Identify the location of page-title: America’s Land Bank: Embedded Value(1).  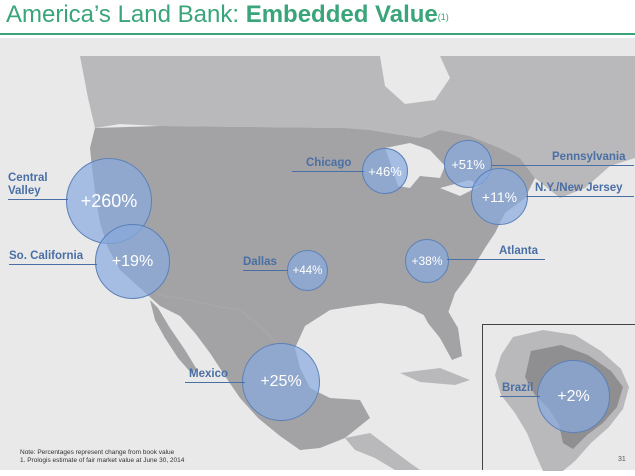
(227, 15).